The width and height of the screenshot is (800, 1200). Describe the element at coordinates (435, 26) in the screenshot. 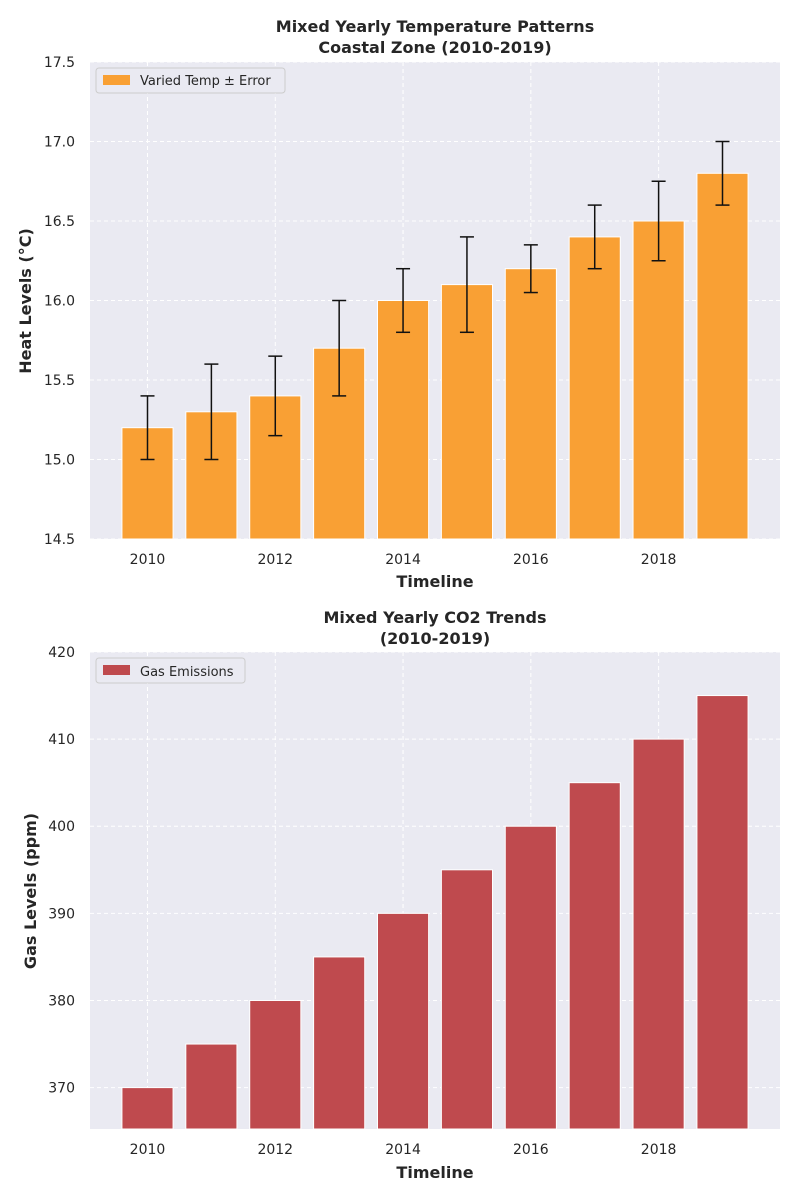

I see `temperature-title-line1: Mixed Yearly Temperature Patterns` at that location.